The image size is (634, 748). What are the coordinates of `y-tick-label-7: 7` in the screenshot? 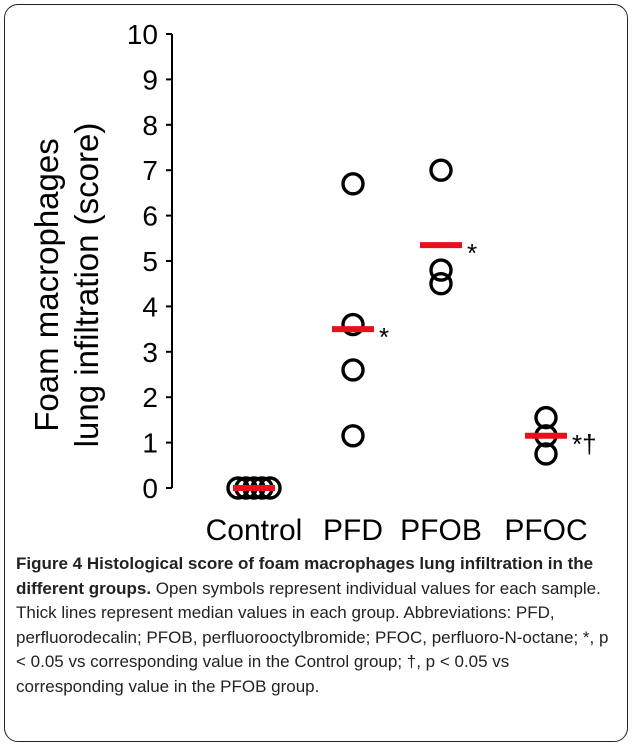 It's located at (150, 170).